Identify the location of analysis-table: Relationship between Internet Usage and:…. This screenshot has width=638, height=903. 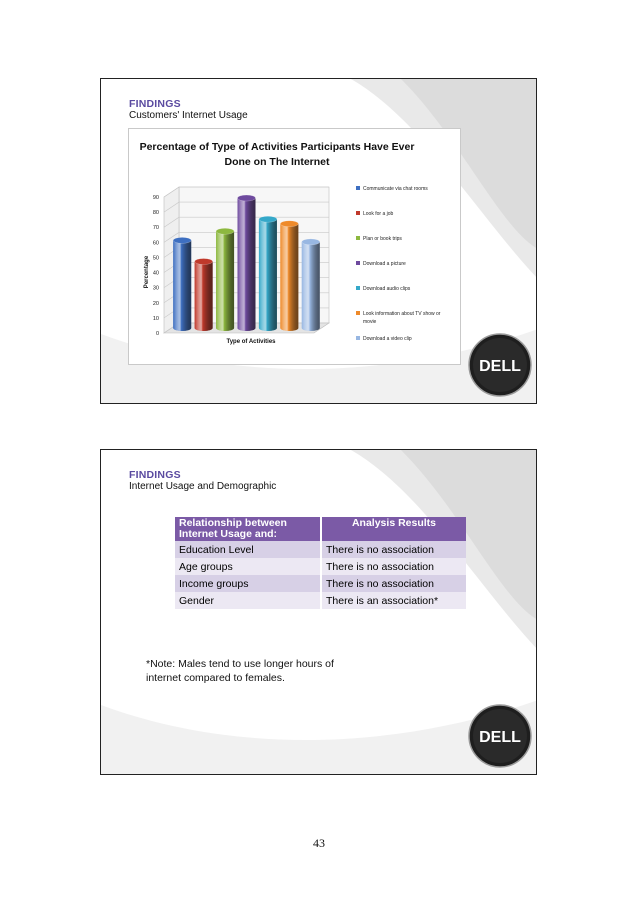
(320, 563).